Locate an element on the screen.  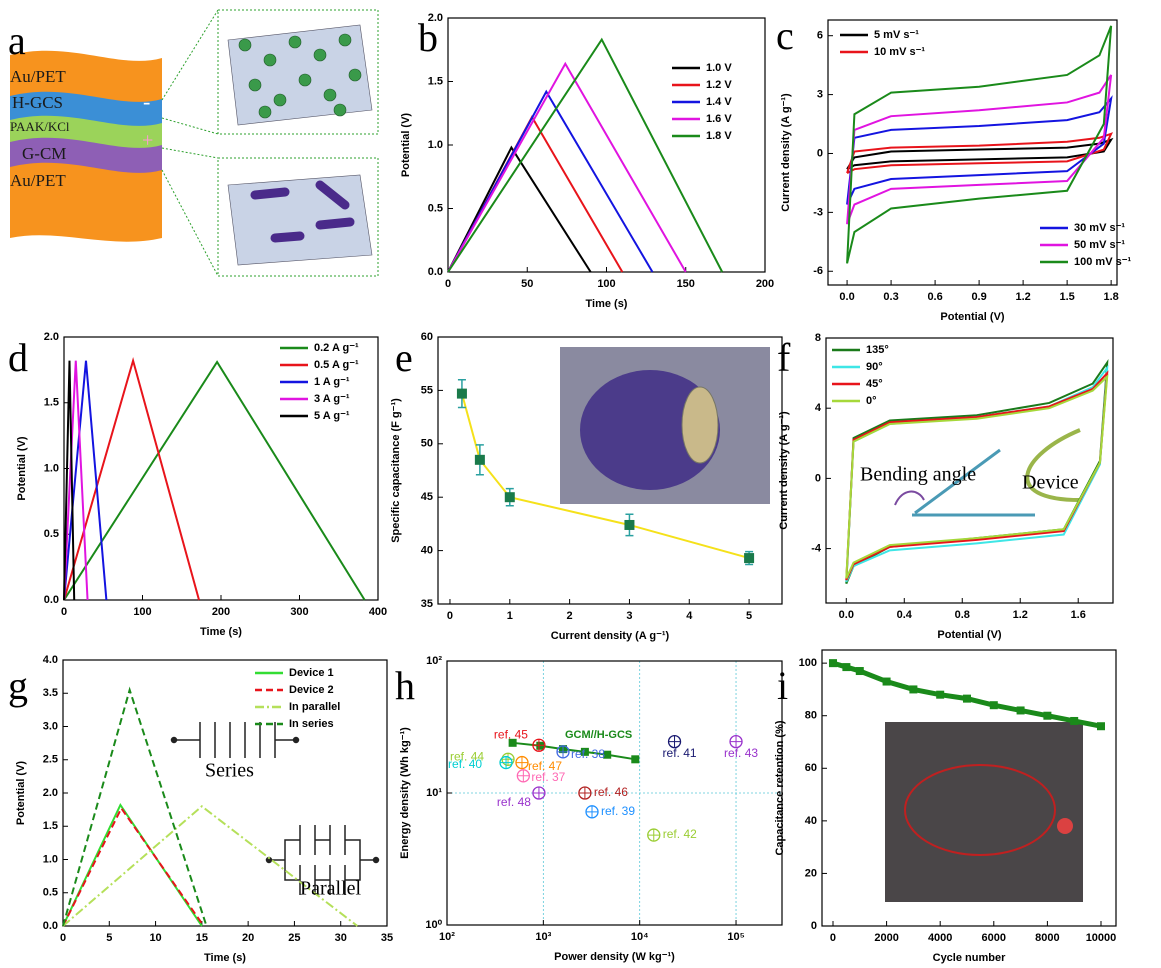
legend-label: 30 mV s⁻¹ is located at coordinates (1099, 228).